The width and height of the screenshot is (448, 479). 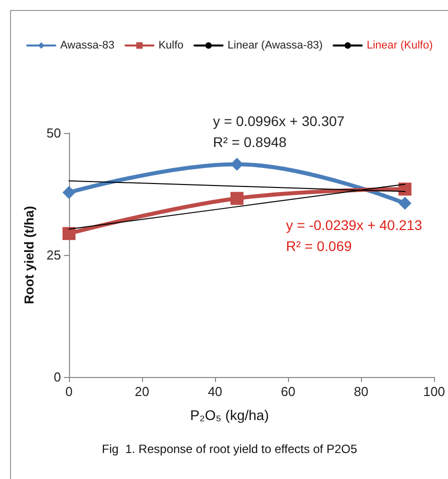 What do you see at coordinates (279, 121) in the screenshot?
I see `text: y = 0.0996x + 30.307` at bounding box center [279, 121].